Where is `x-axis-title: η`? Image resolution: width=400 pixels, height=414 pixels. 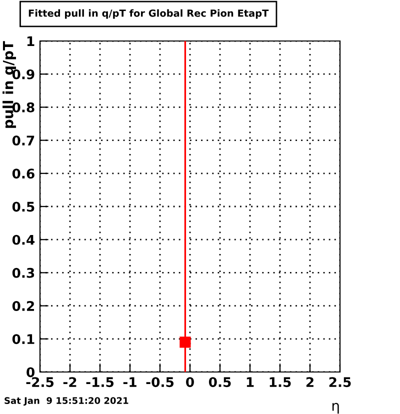 x-axis-title: η is located at coordinates (335, 408).